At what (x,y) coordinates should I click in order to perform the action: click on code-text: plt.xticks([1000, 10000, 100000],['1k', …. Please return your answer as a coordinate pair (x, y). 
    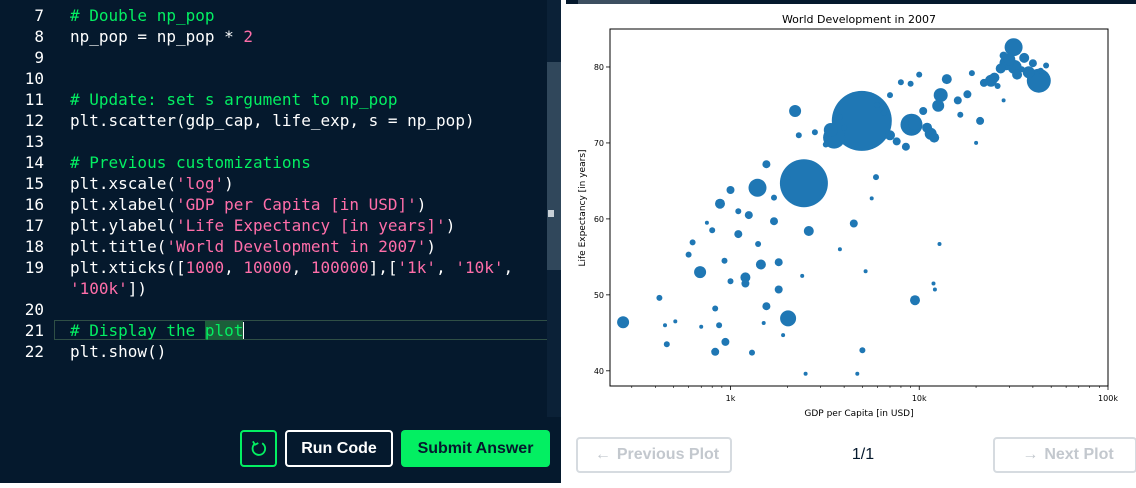
    Looking at the image, I should click on (291, 267).